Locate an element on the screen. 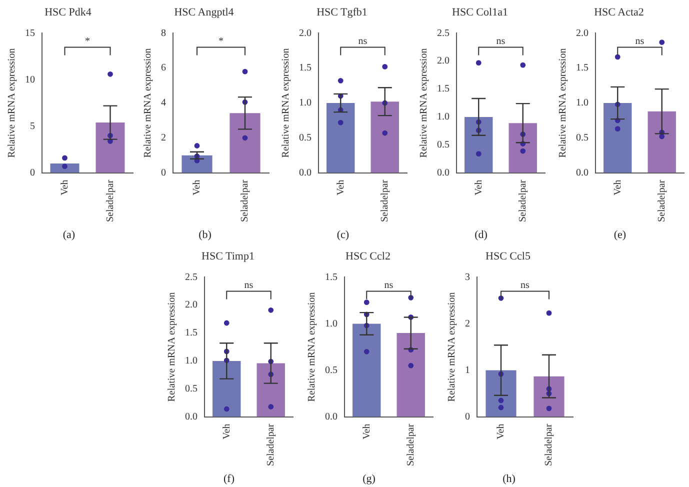 Image resolution: width=689 pixels, height=487 pixels. chart-title: HSC Timp1 is located at coordinates (228, 256).